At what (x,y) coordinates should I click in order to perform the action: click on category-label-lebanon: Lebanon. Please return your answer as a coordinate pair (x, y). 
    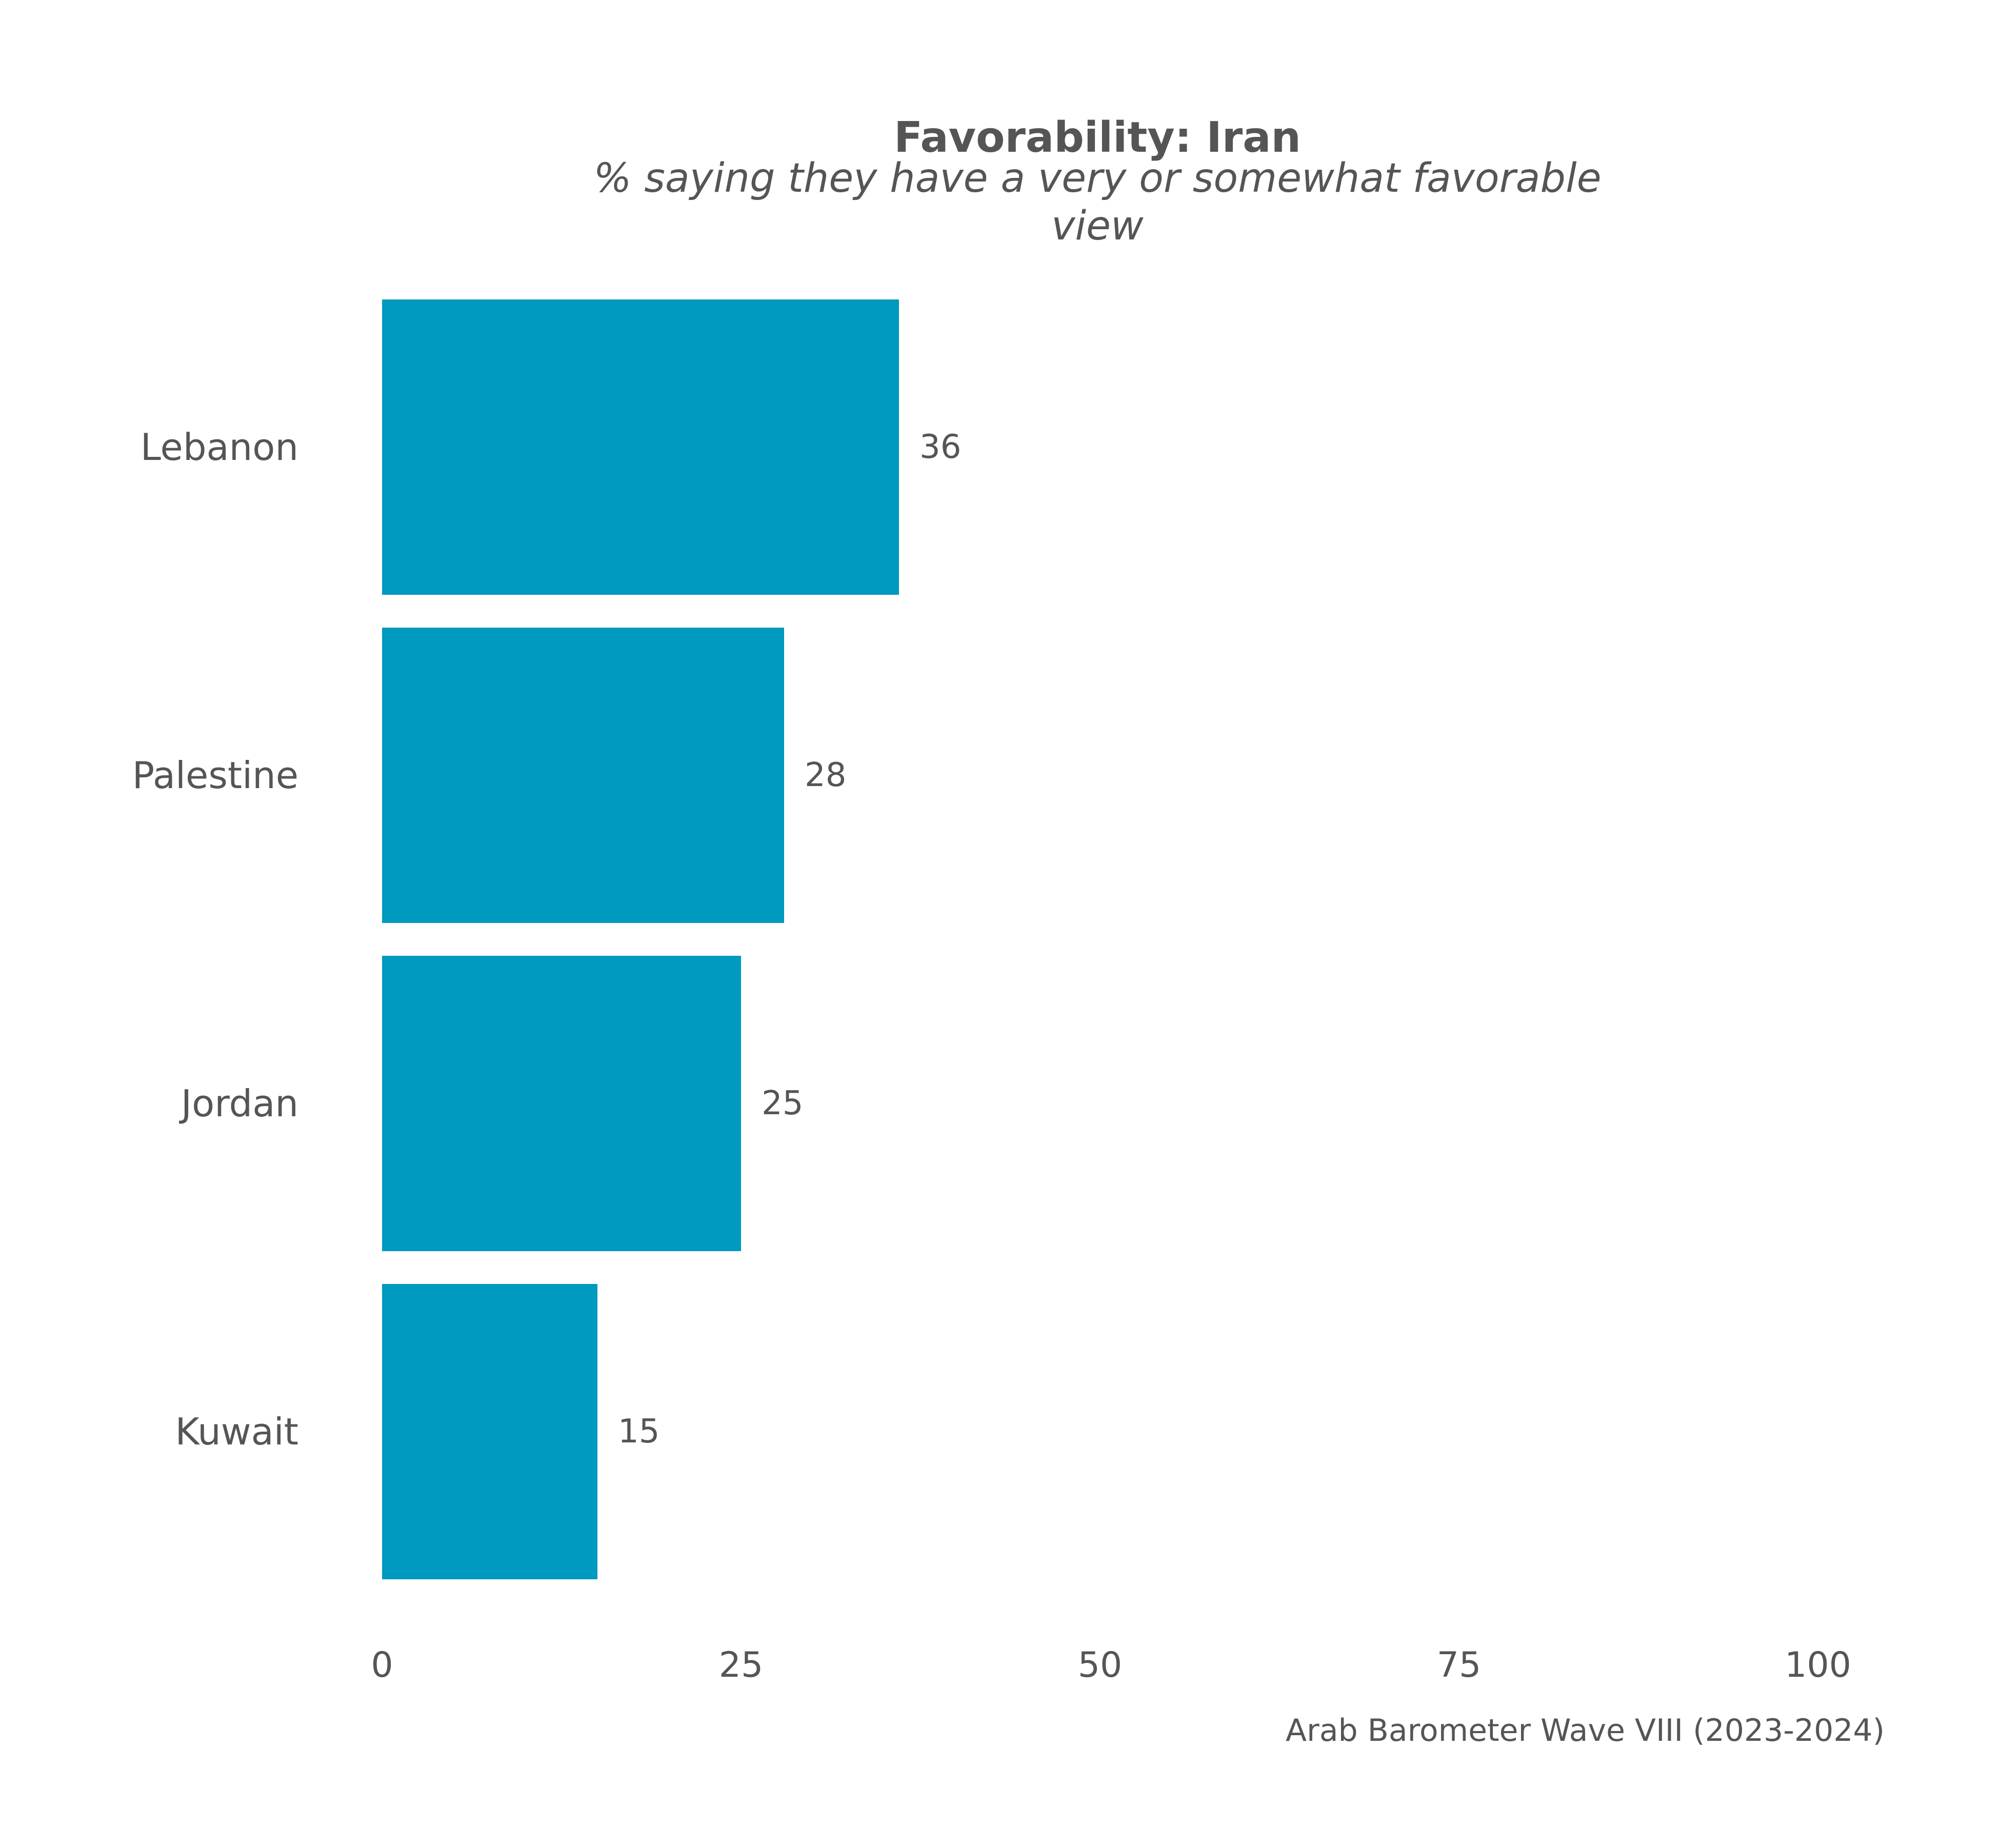
    Looking at the image, I should click on (219, 448).